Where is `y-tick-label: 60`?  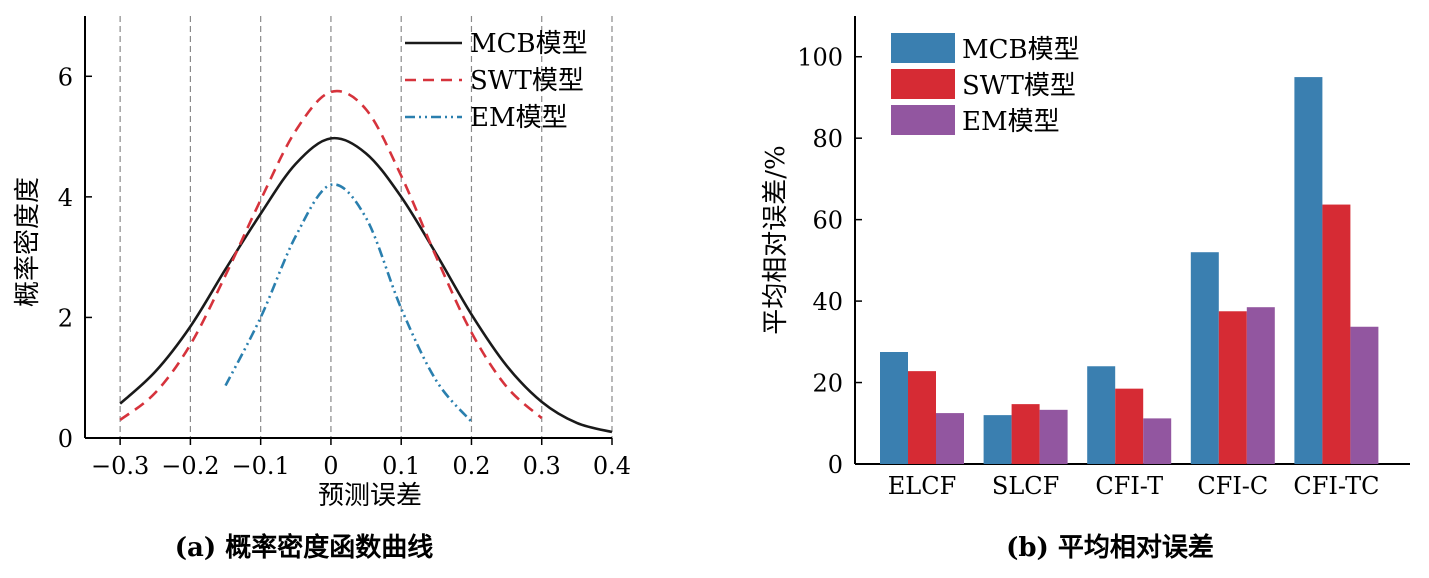 y-tick-label: 60 is located at coordinates (827, 221).